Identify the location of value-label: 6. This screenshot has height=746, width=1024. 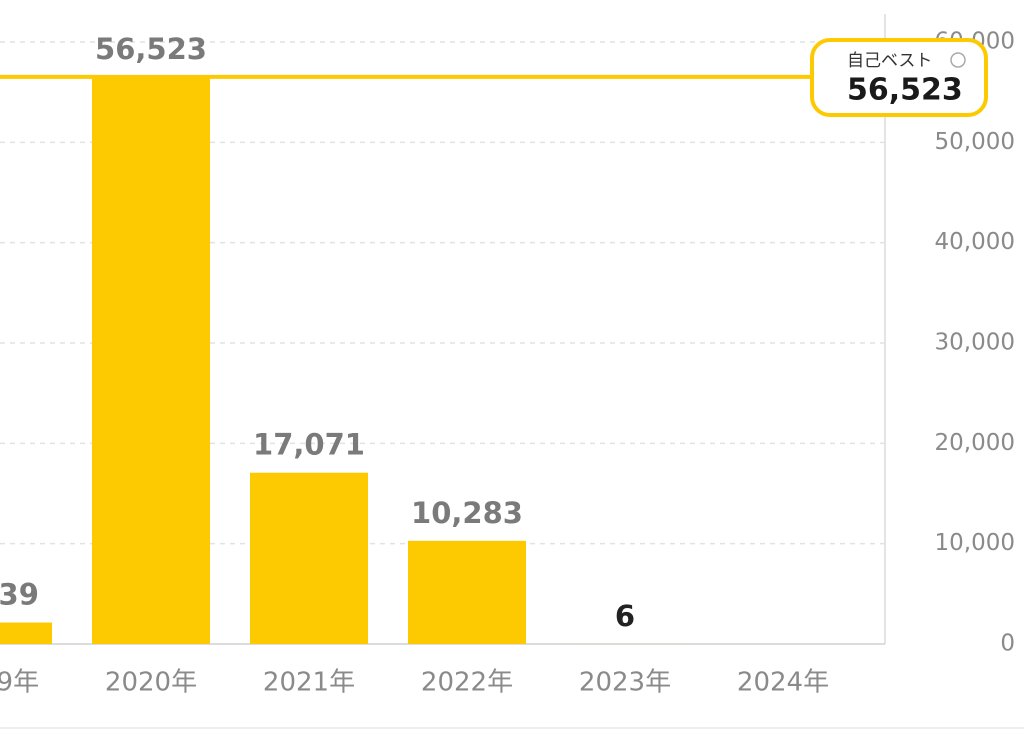
(625, 616).